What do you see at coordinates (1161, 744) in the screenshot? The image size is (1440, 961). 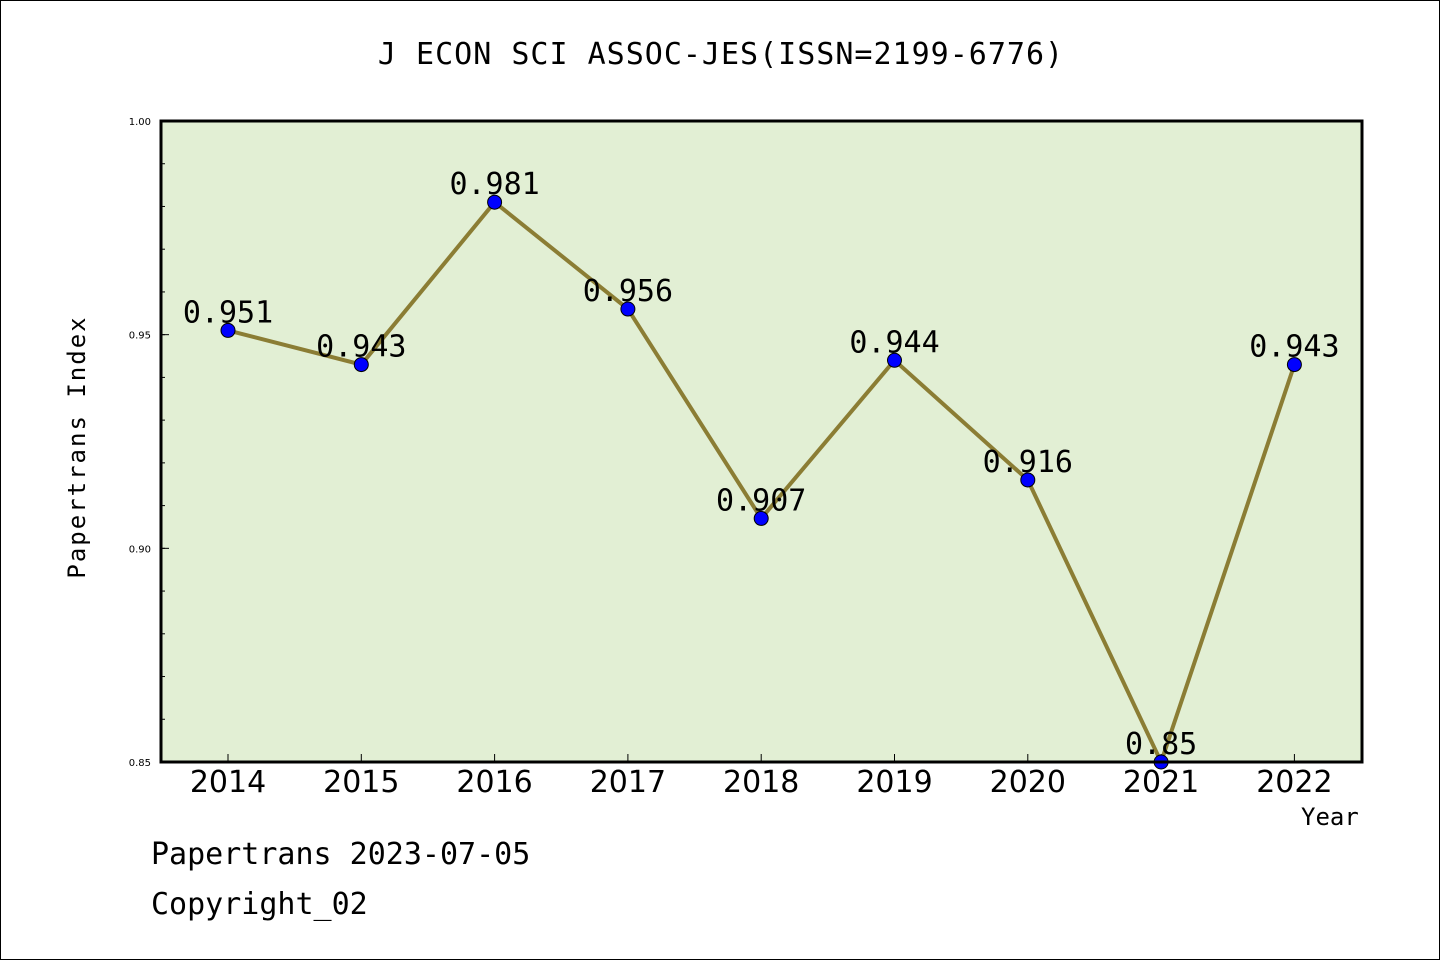 I see `data-label: 0.85` at bounding box center [1161, 744].